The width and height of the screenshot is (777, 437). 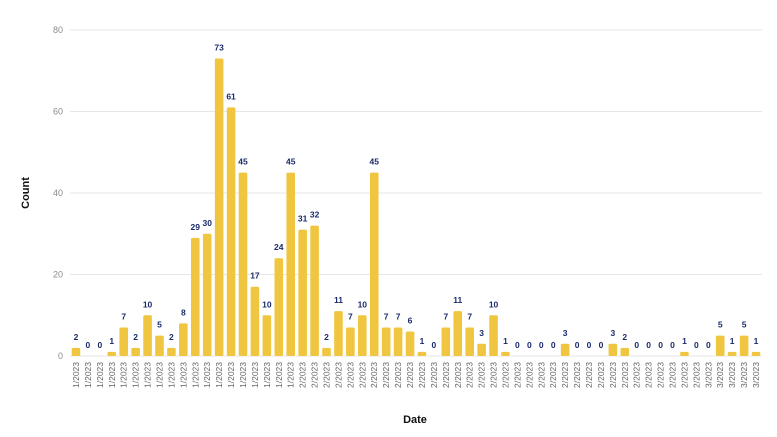 What do you see at coordinates (207, 223) in the screenshot?
I see `data-label: 30` at bounding box center [207, 223].